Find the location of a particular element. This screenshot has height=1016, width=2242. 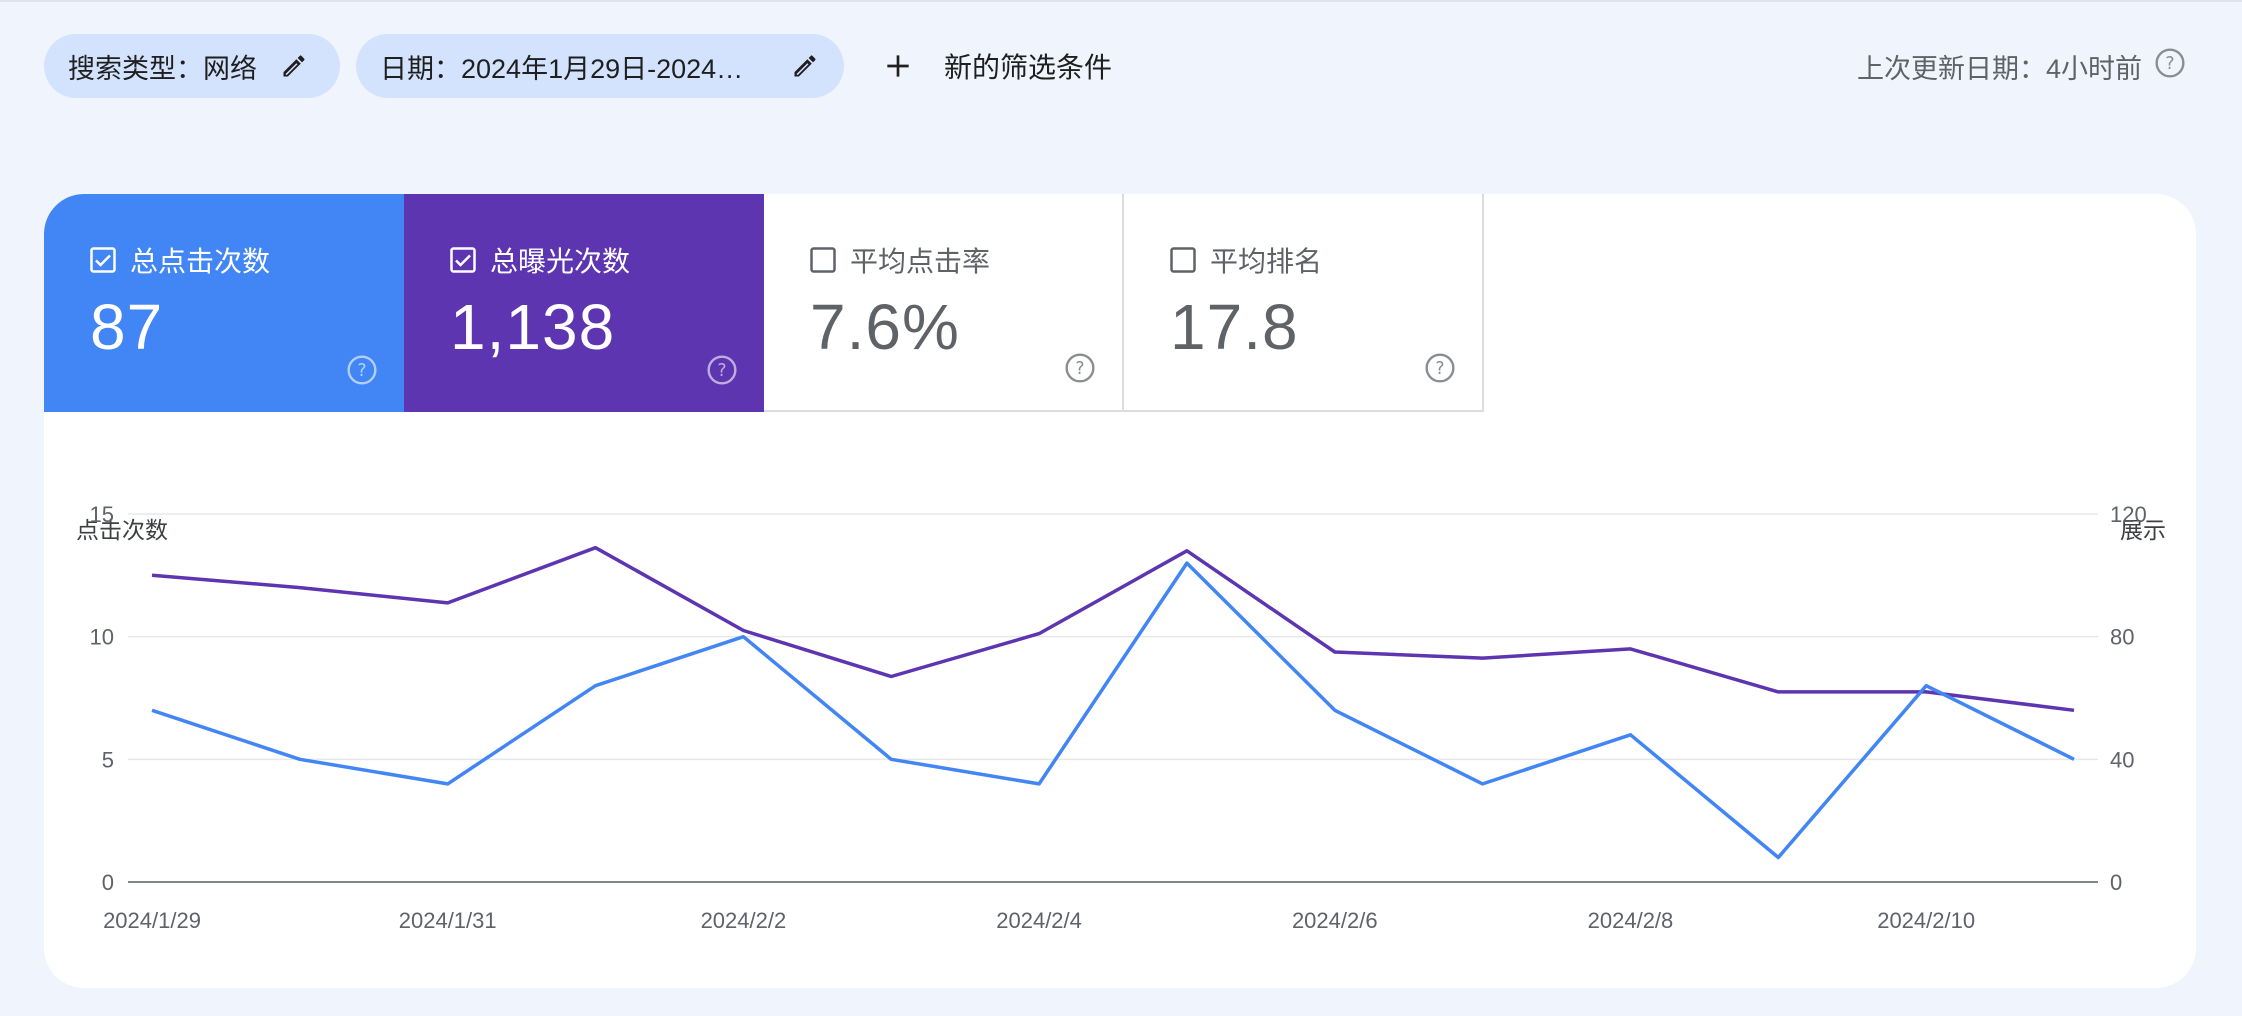

date-filter-chip: 日期：2024年1月29日-2024年2月11日 is located at coordinates (600, 66).